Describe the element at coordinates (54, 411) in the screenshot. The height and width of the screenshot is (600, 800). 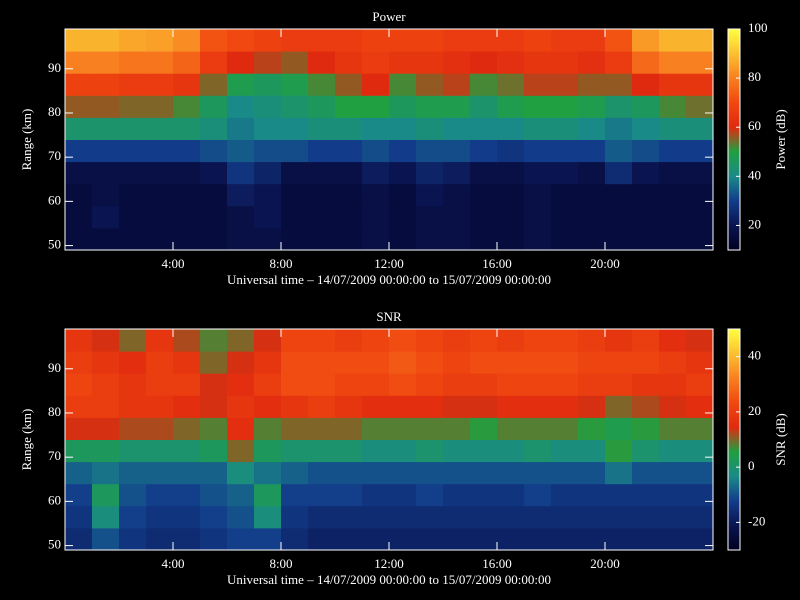
I see `y-tick-label: 80` at that location.